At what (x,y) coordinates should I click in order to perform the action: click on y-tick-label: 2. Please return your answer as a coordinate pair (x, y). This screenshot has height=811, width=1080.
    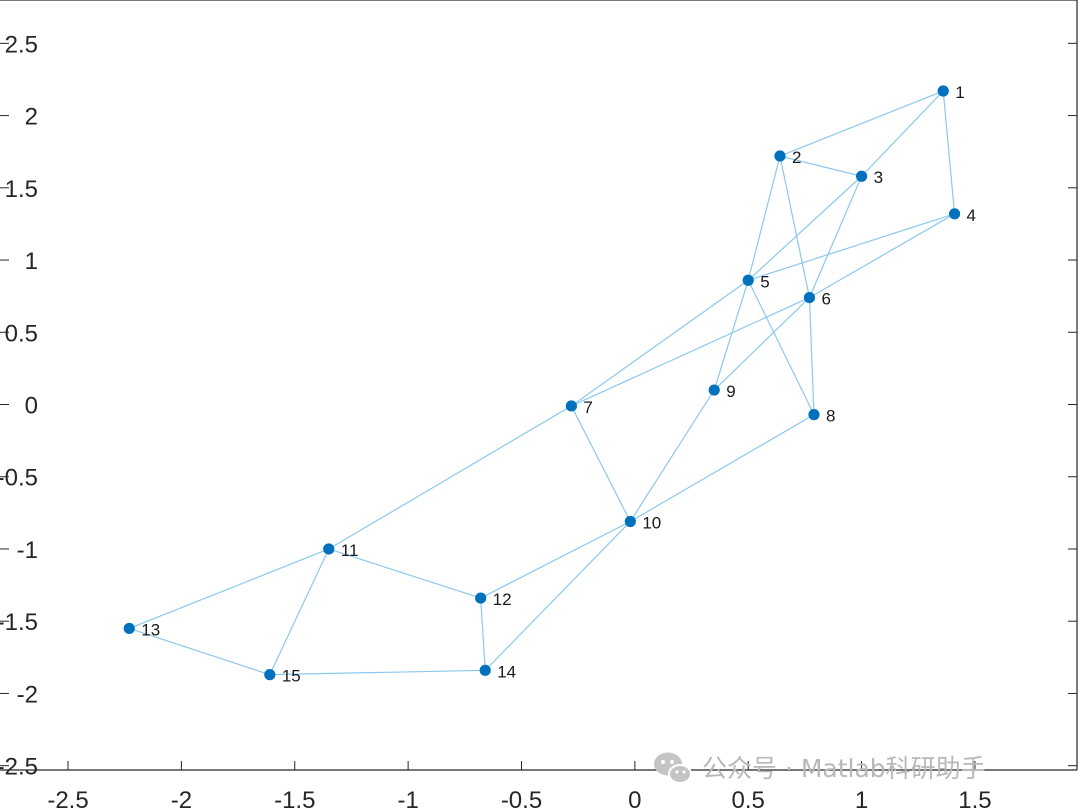
    Looking at the image, I should click on (31, 117).